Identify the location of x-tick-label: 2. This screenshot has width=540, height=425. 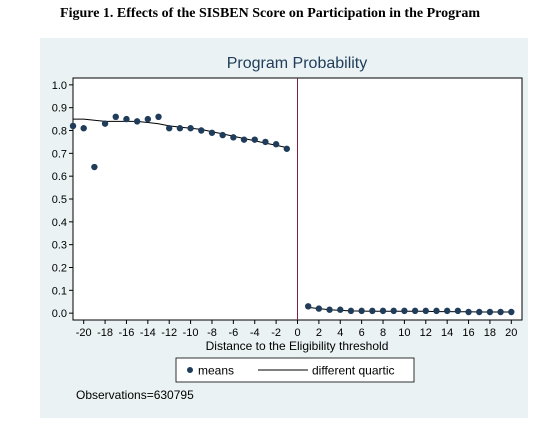
(319, 333).